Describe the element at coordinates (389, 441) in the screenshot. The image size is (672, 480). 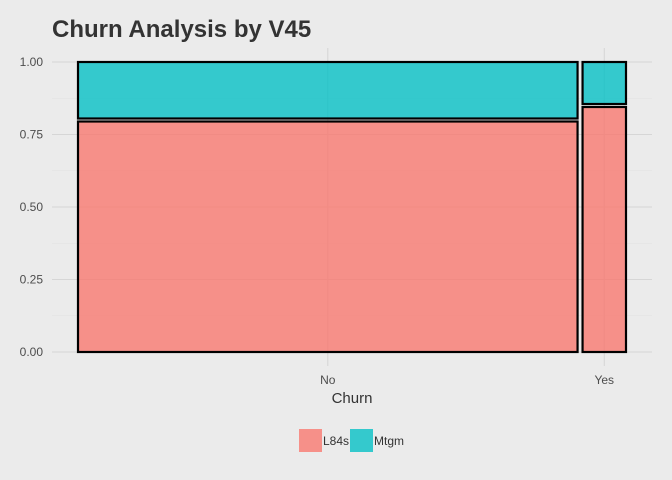
I see `legend-label: Mtgm` at that location.